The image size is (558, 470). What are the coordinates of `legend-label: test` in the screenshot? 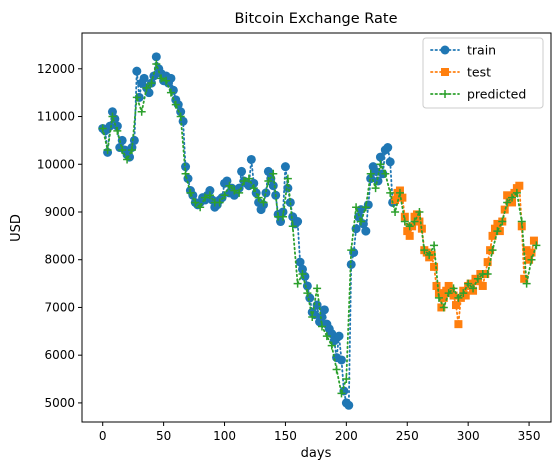 It's located at (479, 72).